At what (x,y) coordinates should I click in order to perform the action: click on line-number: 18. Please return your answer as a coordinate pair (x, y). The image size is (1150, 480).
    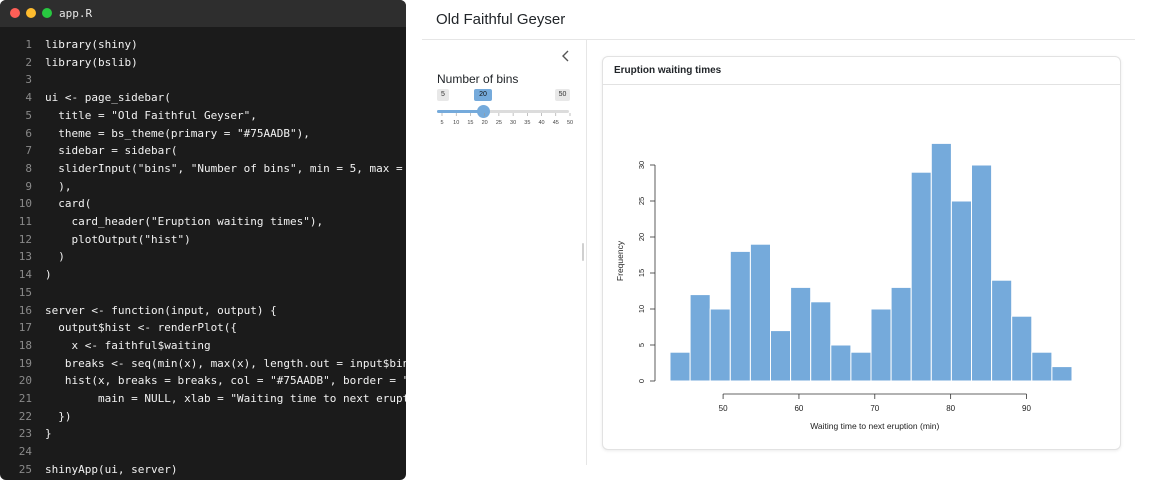
    Looking at the image, I should click on (25, 345).